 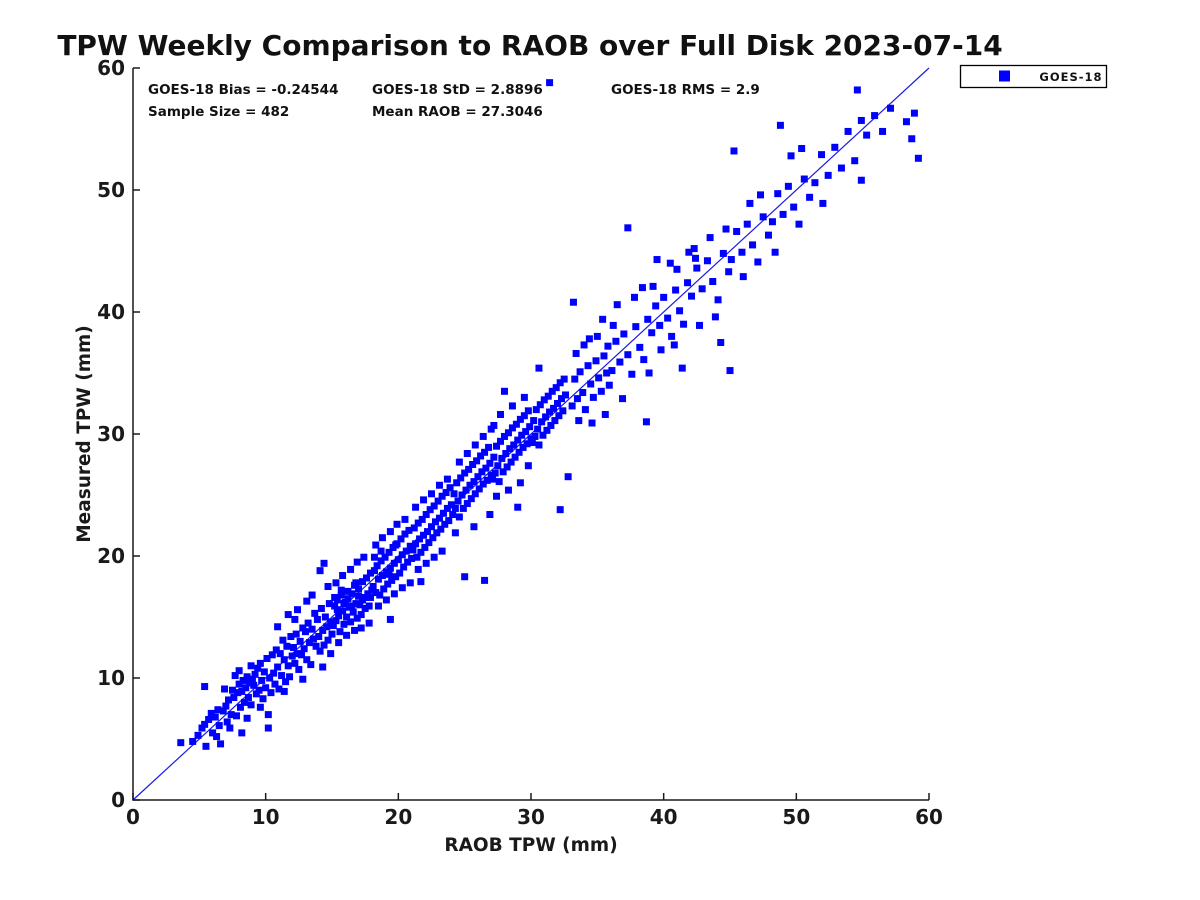 I want to click on y-axis-label: Measured TPW (mm), so click(x=84, y=433).